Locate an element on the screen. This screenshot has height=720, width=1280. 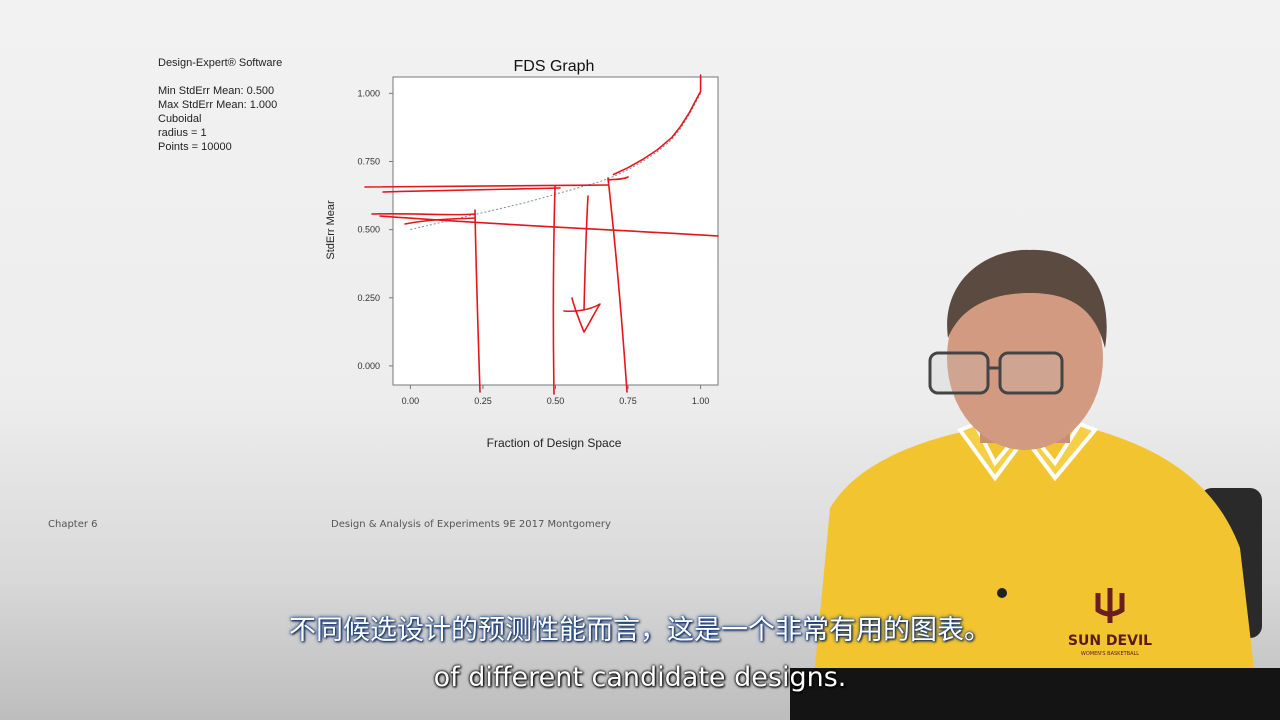
x-tick-label: 0.75 is located at coordinates (628, 401).